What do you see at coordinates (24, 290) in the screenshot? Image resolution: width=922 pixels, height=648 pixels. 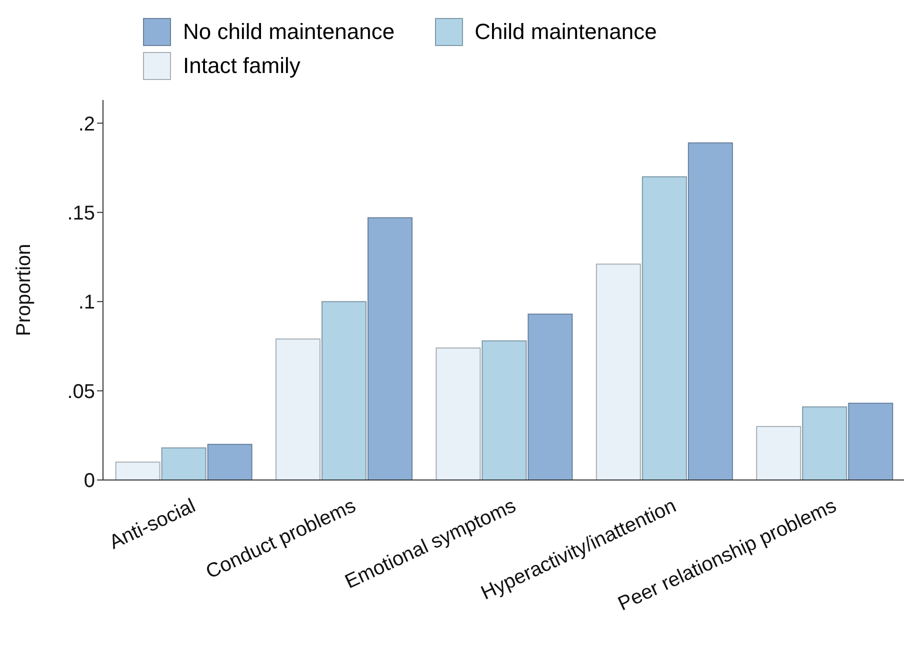 I see `y-axis-title: Proportion` at bounding box center [24, 290].